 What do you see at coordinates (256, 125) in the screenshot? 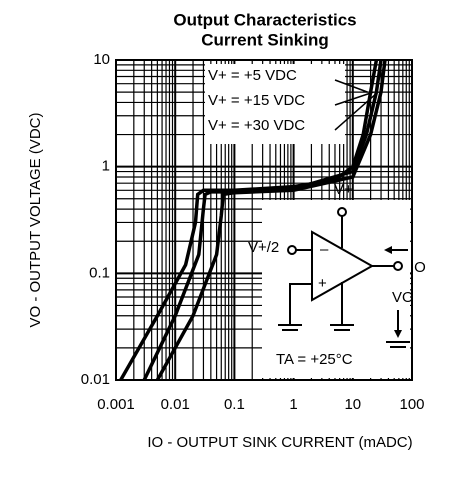
I see `legend-label: V+ = +30 VDC` at bounding box center [256, 125].